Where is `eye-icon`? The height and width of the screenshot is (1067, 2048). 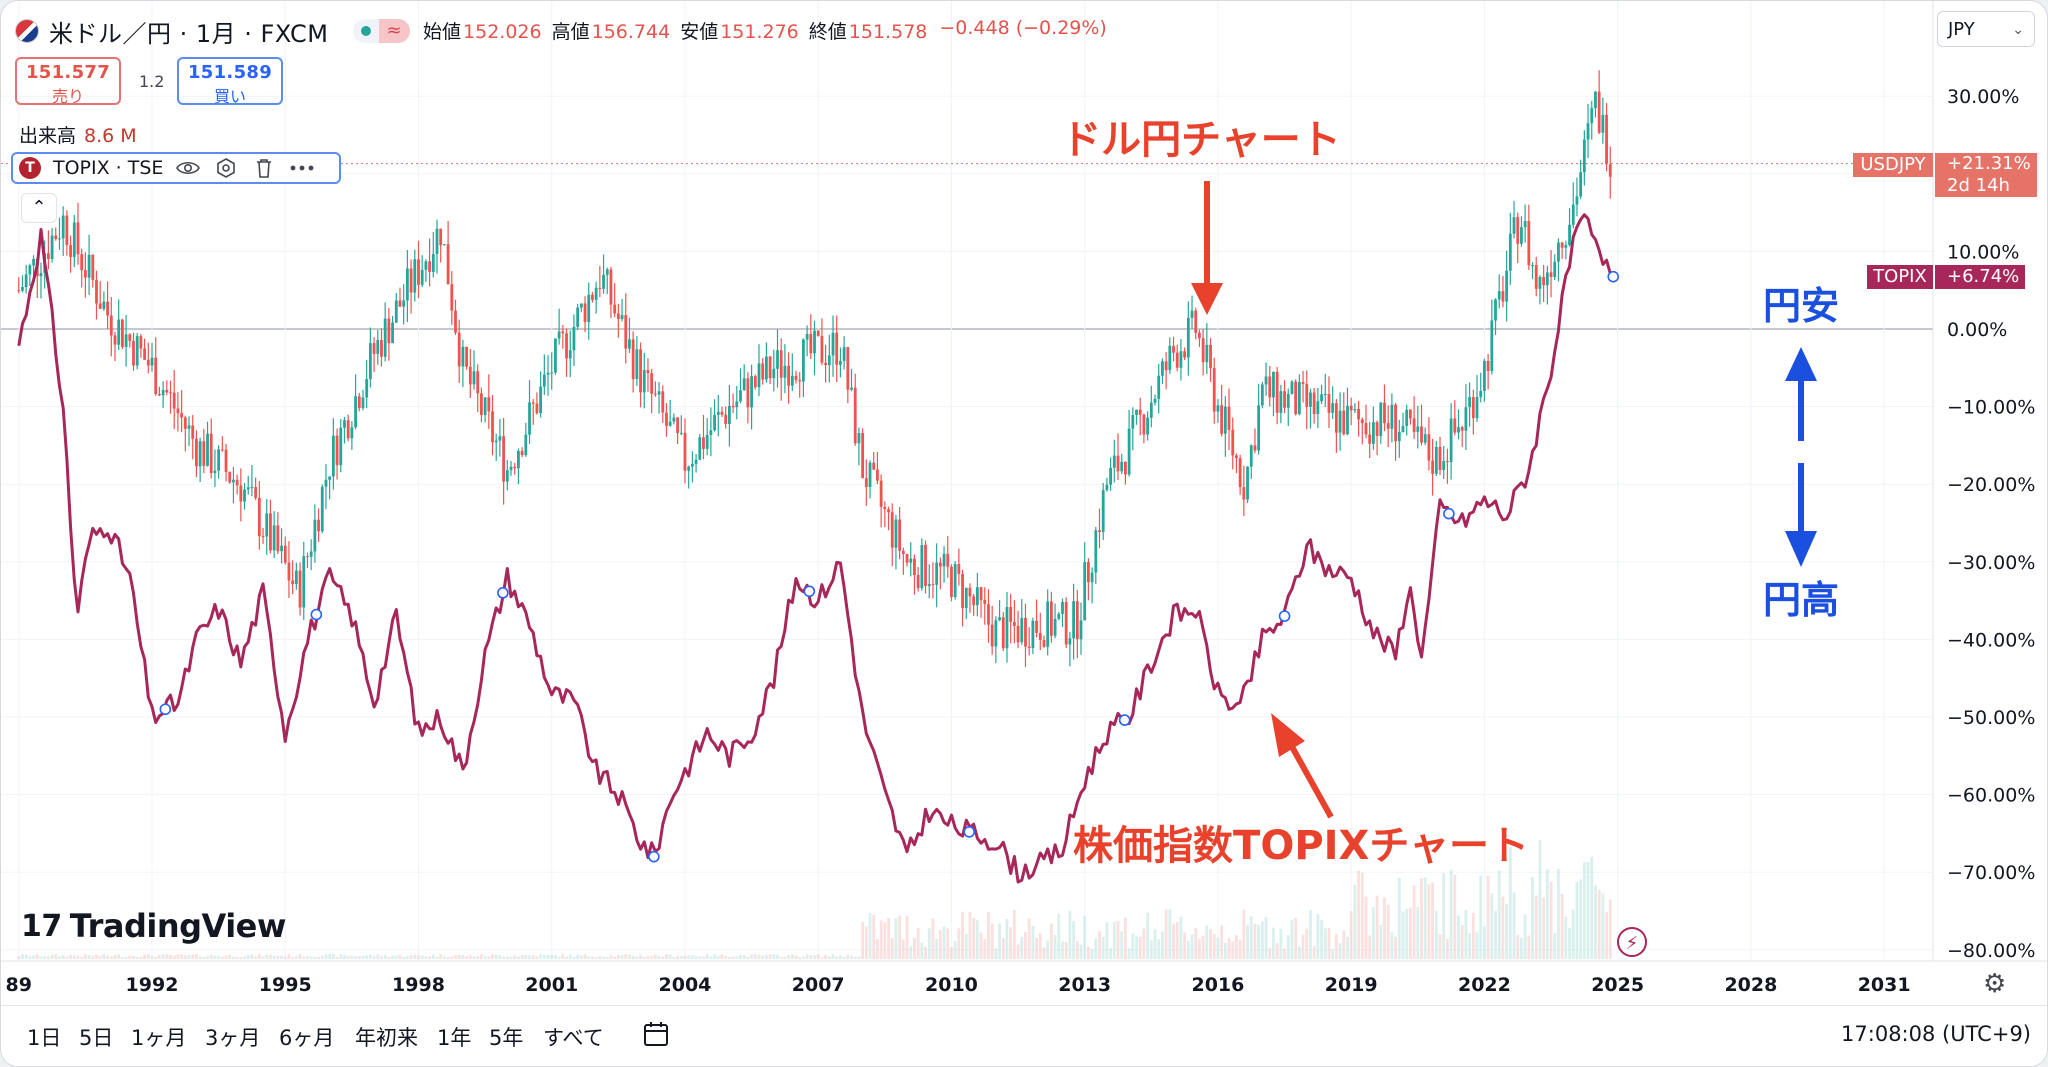
eye-icon is located at coordinates (188, 168).